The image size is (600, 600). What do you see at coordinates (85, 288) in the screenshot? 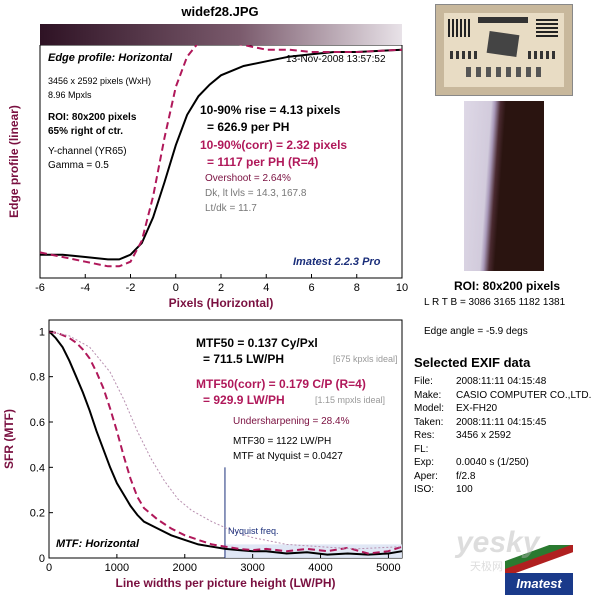
I see `x-tick-label: -4` at bounding box center [85, 288].